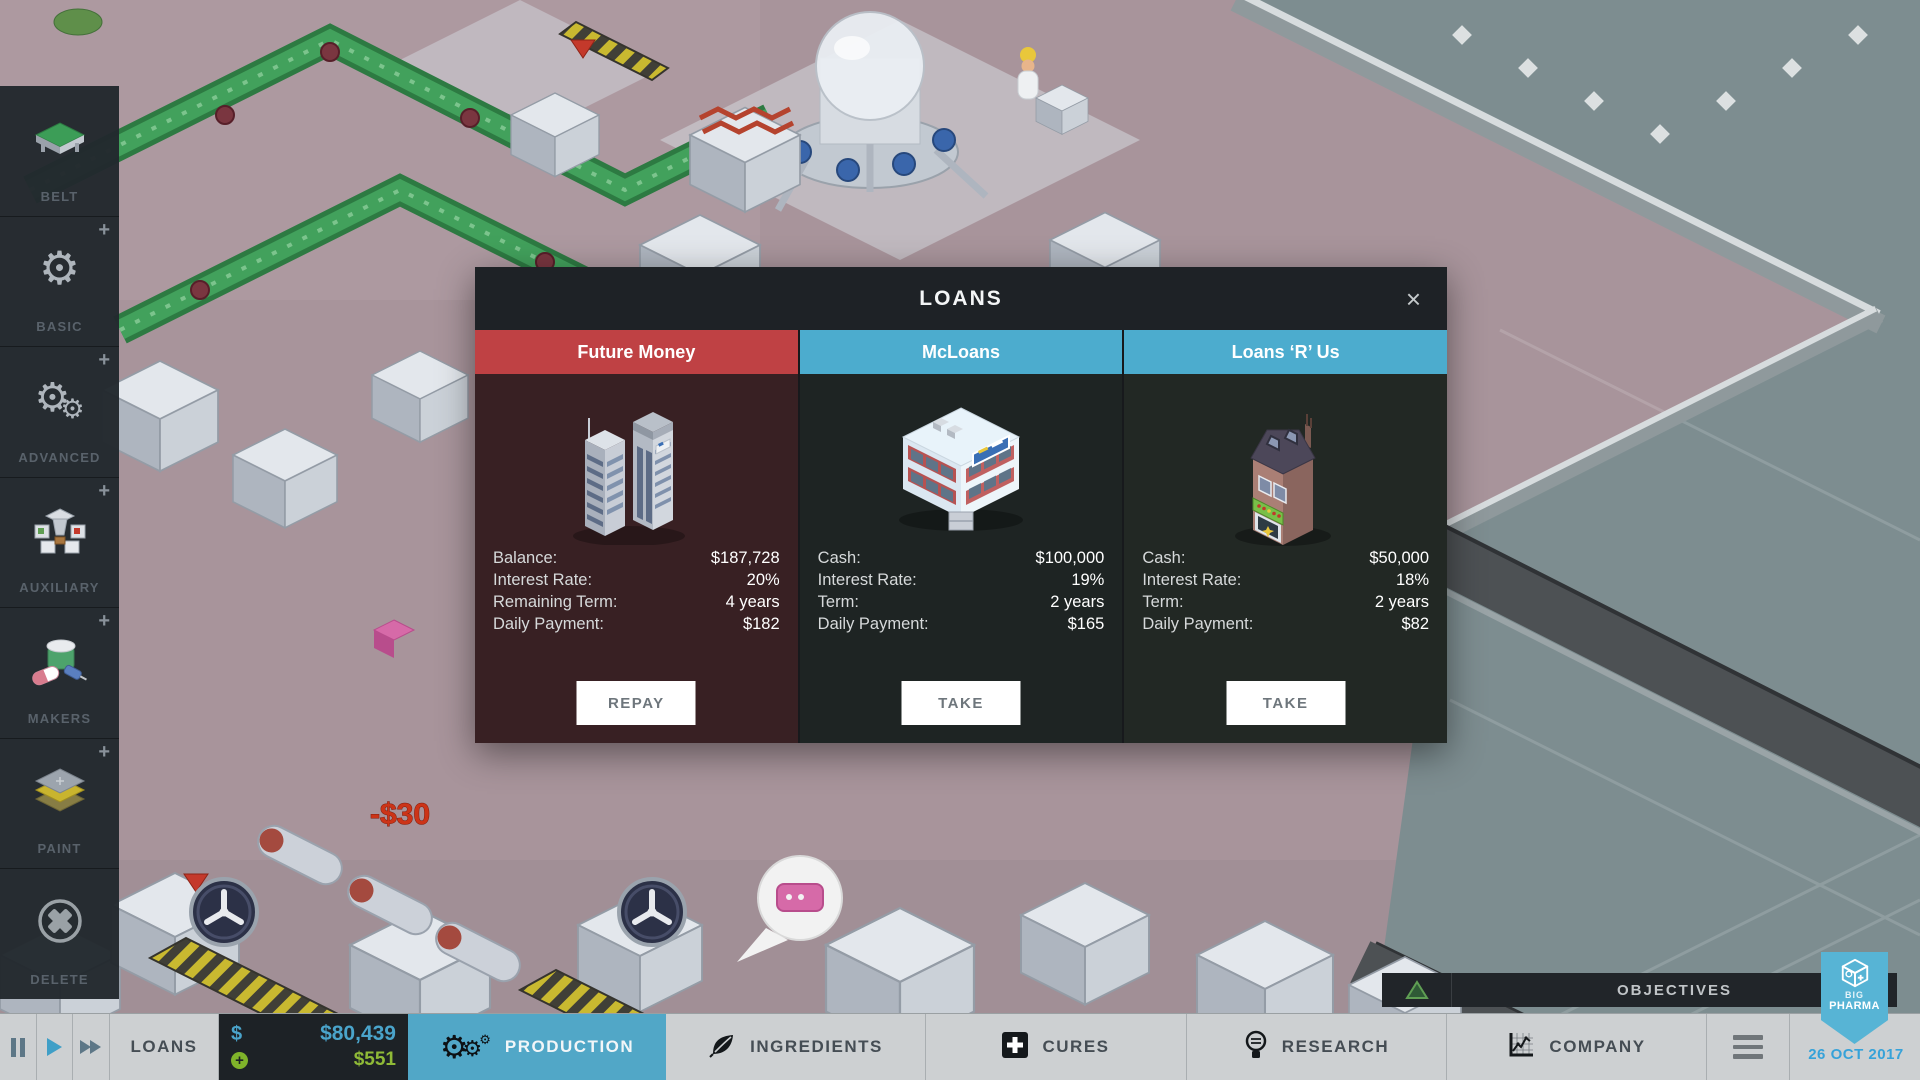 The height and width of the screenshot is (1080, 1920). What do you see at coordinates (59, 920) in the screenshot?
I see `circle-x-icon` at bounding box center [59, 920].